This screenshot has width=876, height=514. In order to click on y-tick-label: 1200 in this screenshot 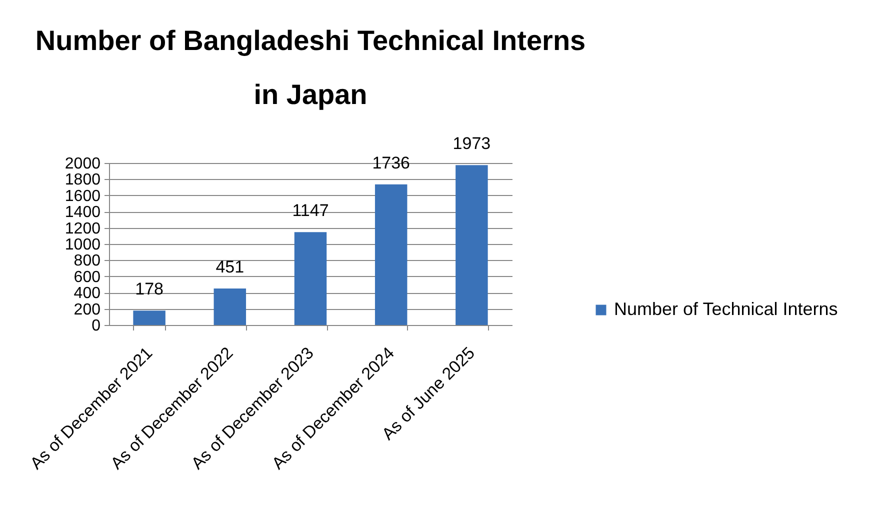, I will do `click(82, 229)`.